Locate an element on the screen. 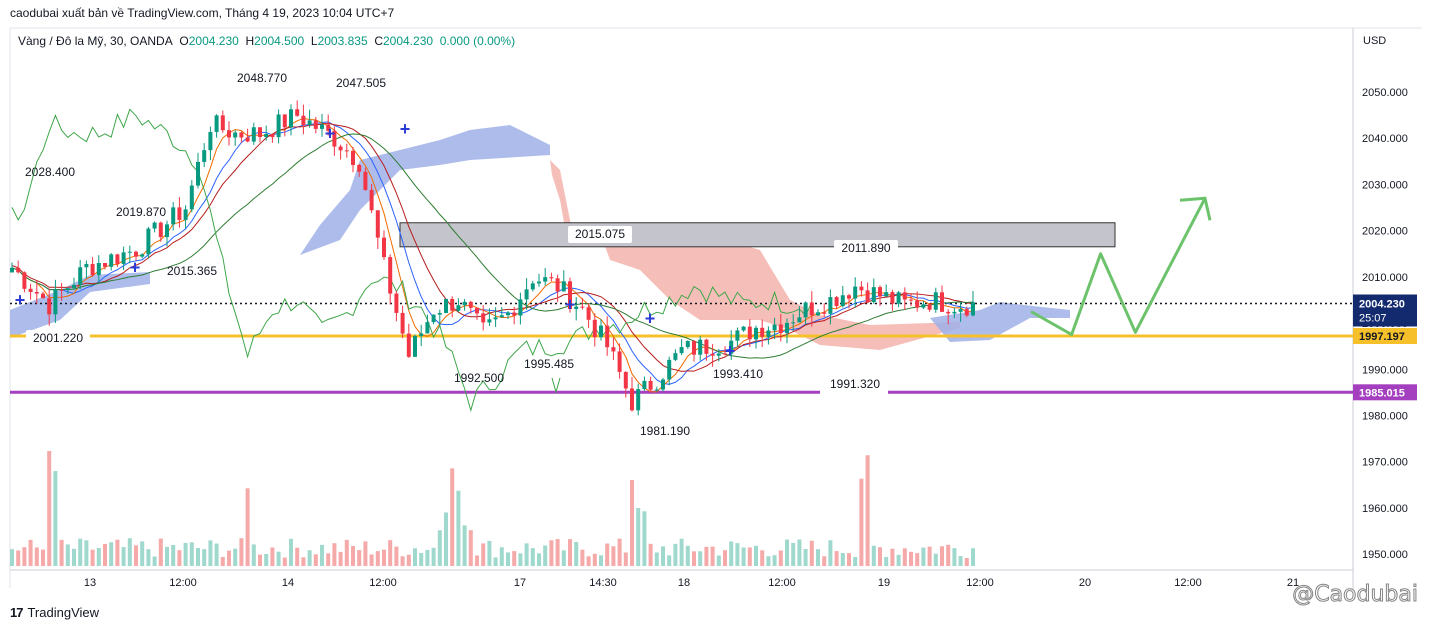  high-value: 2004.500 is located at coordinates (279, 41).